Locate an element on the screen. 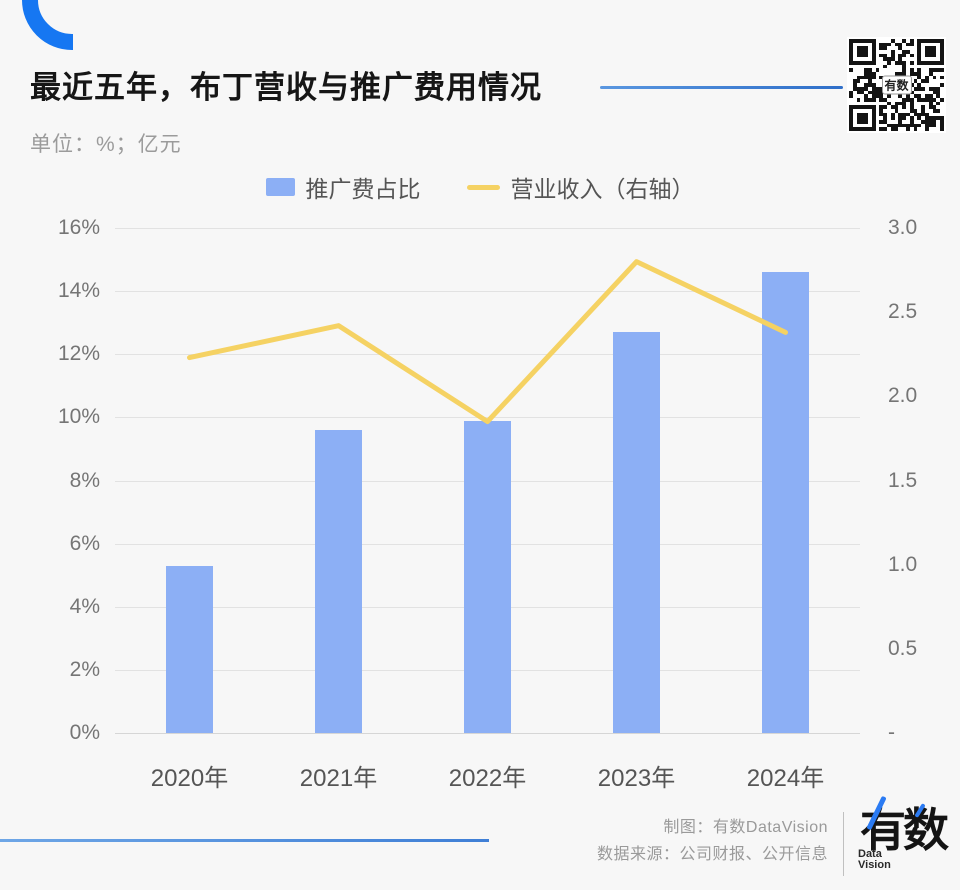 This screenshot has height=890, width=960. qr-code: 有数 is located at coordinates (896, 85).